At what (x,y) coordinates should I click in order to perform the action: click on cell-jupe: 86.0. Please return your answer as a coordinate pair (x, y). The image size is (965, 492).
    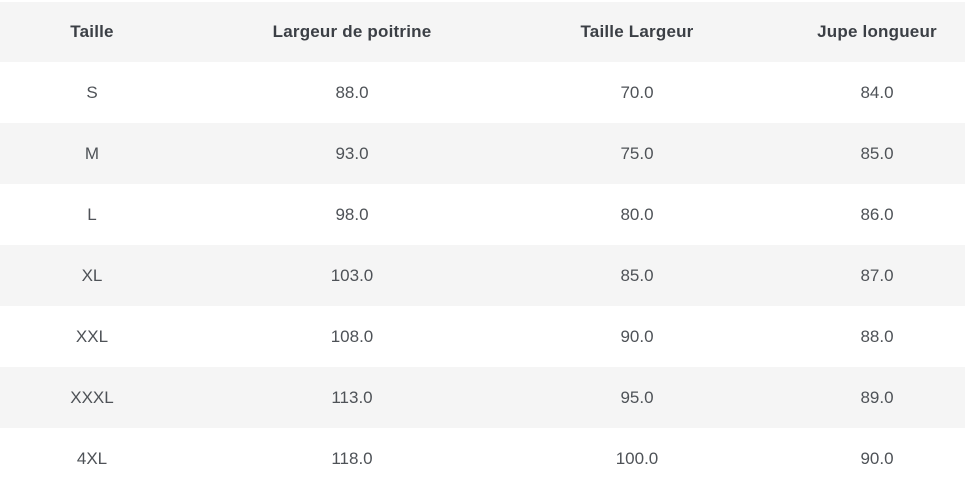
    Looking at the image, I should click on (877, 214).